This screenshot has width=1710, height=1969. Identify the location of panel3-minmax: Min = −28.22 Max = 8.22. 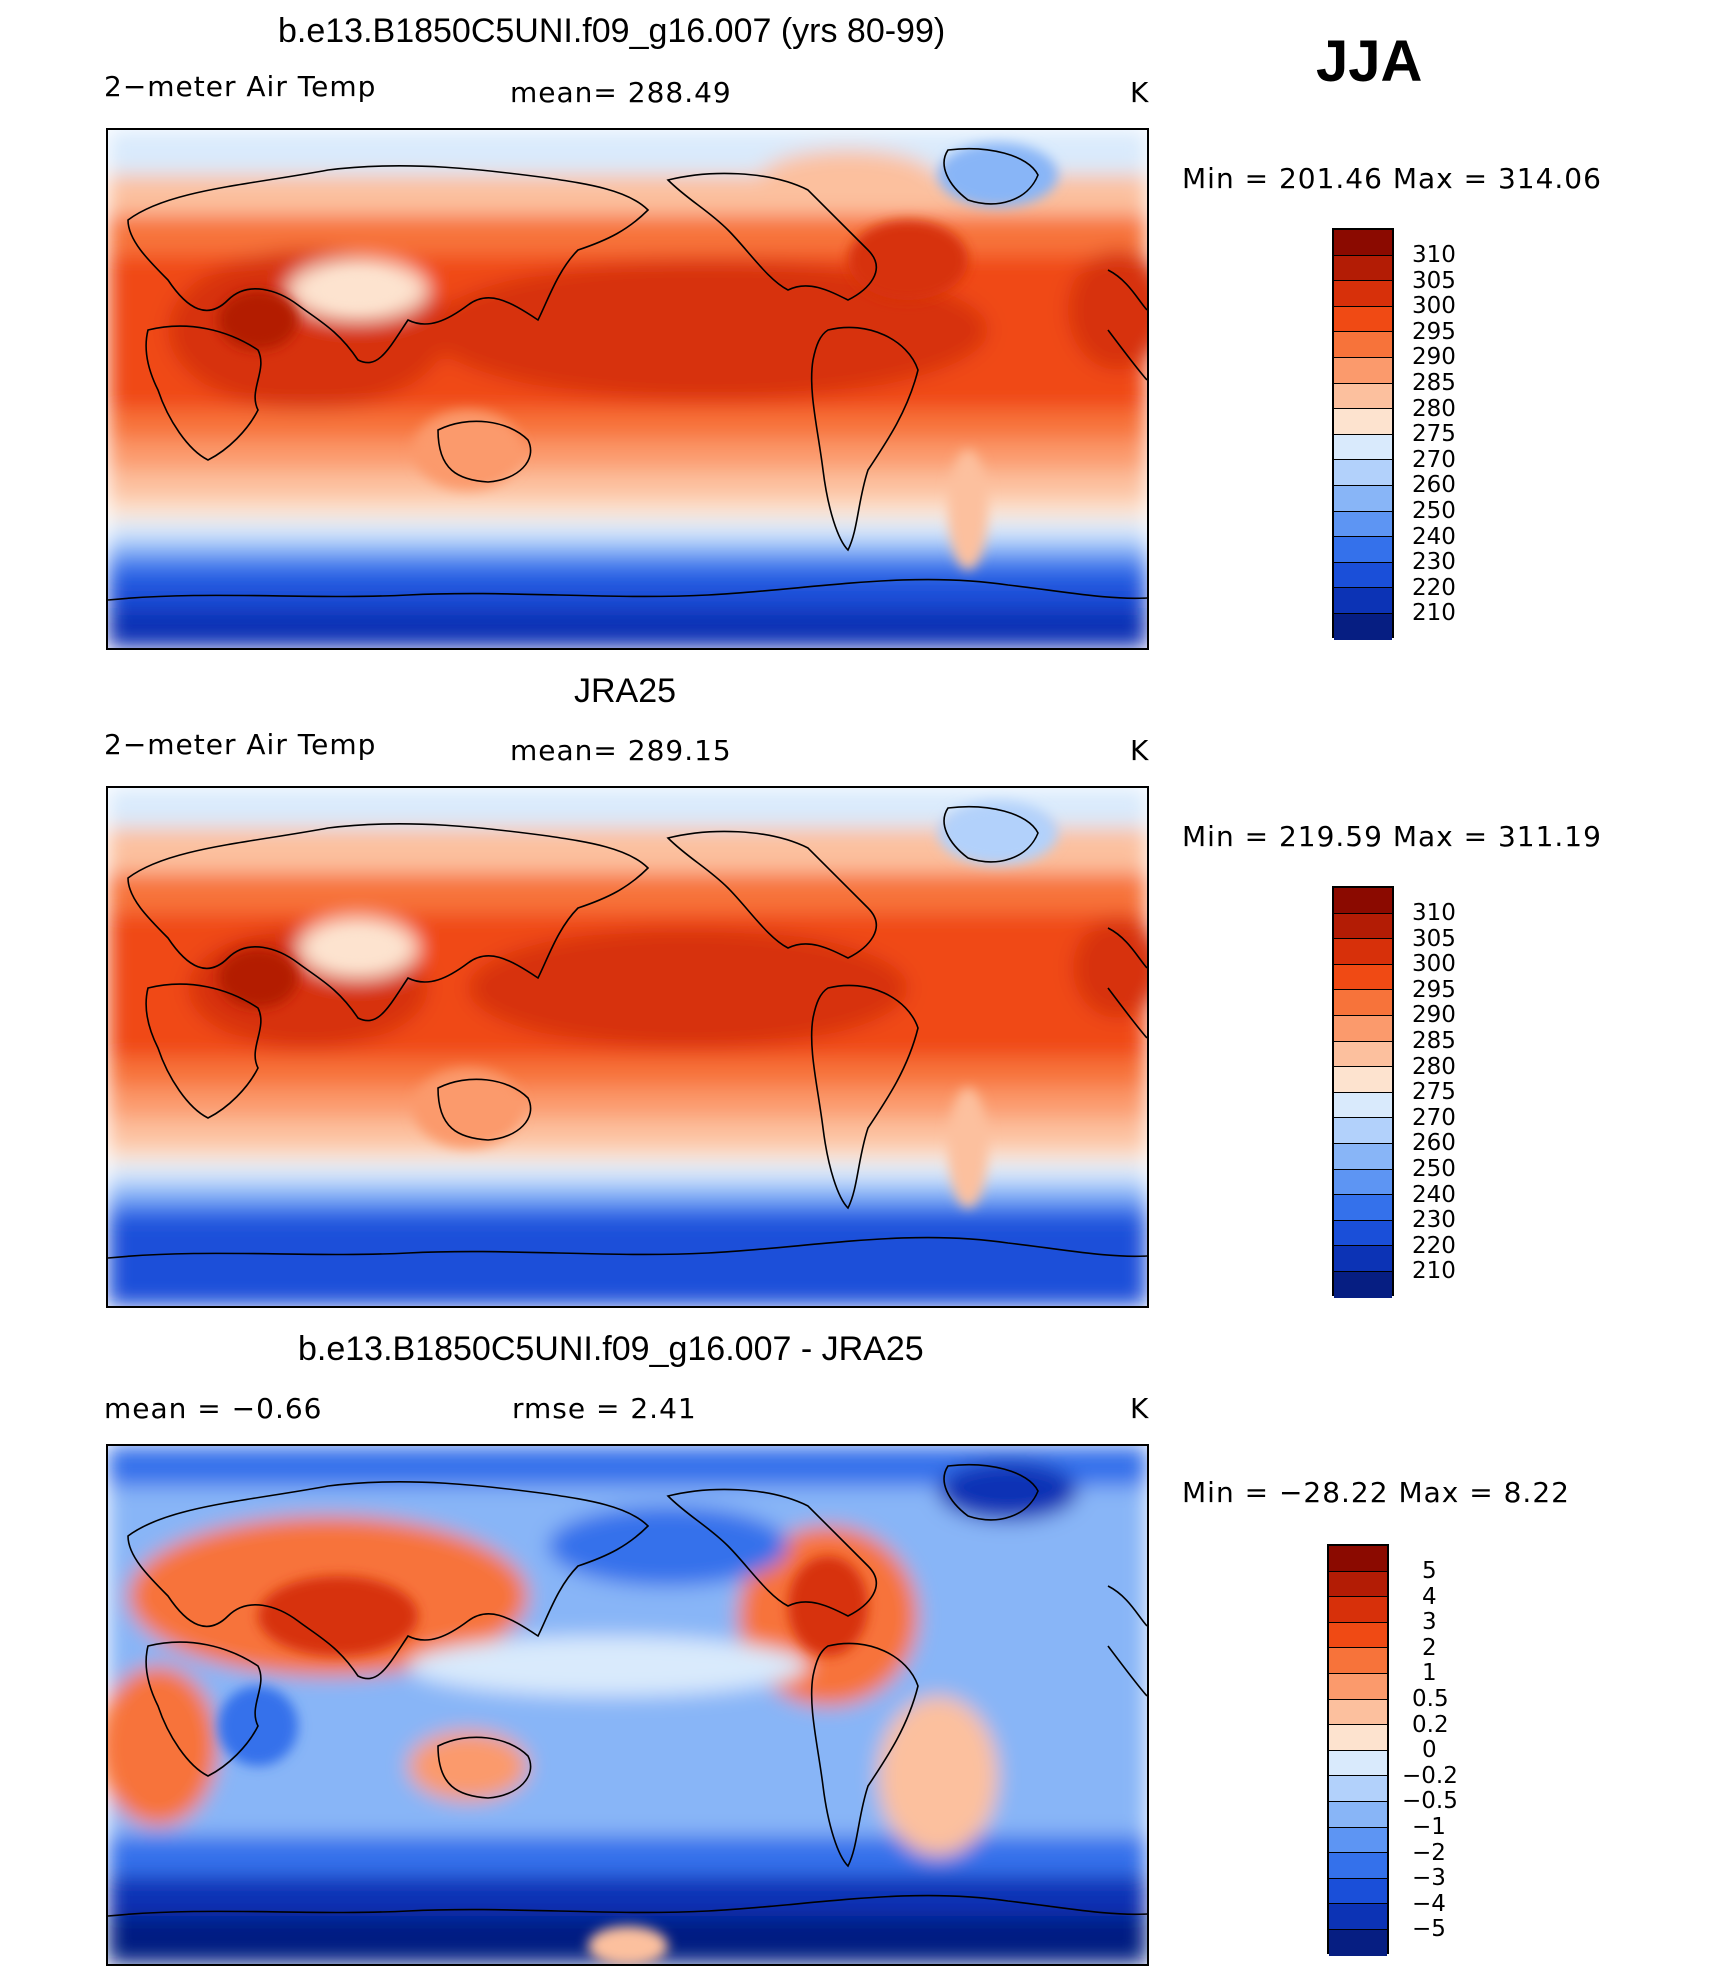
(1376, 1492).